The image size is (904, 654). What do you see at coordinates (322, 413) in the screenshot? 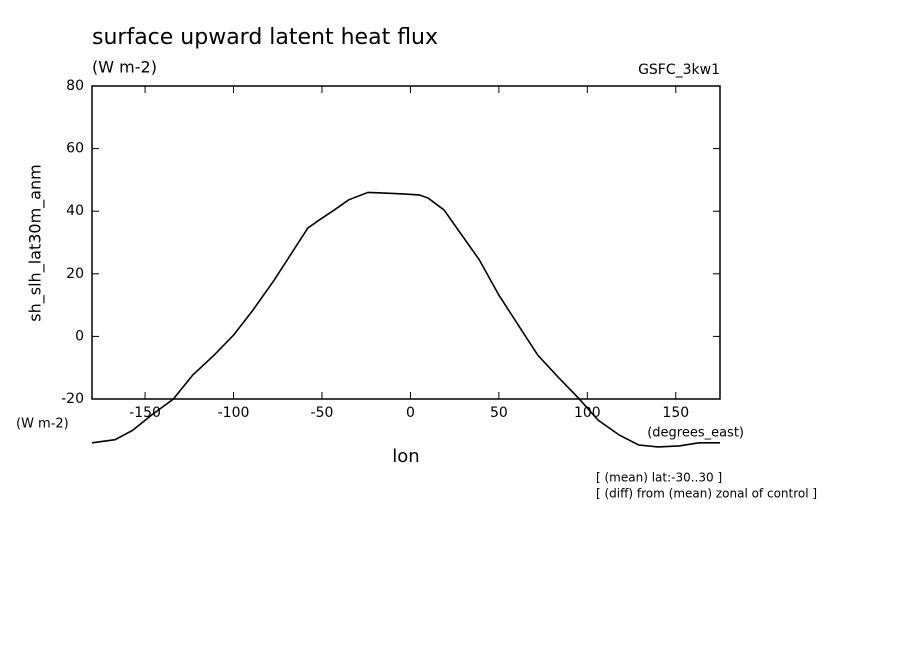
I see `x-tick-label: -50` at bounding box center [322, 413].